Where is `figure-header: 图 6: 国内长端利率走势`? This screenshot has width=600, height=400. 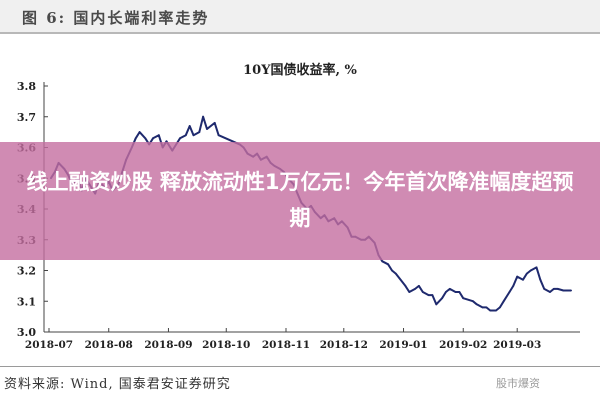
figure-header: 图 6: 国内长端利率走势 is located at coordinates (300, 17).